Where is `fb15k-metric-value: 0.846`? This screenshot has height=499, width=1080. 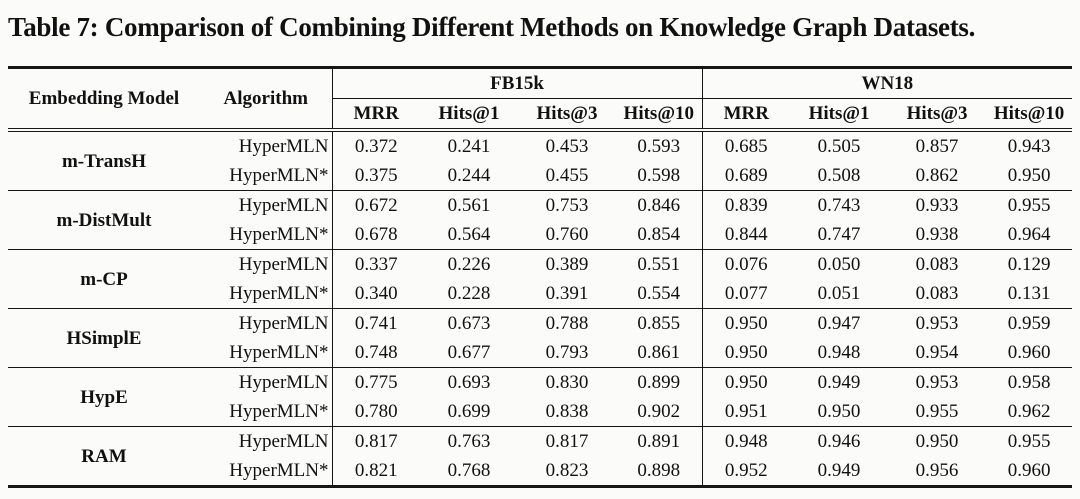 fb15k-metric-value: 0.846 is located at coordinates (659, 205).